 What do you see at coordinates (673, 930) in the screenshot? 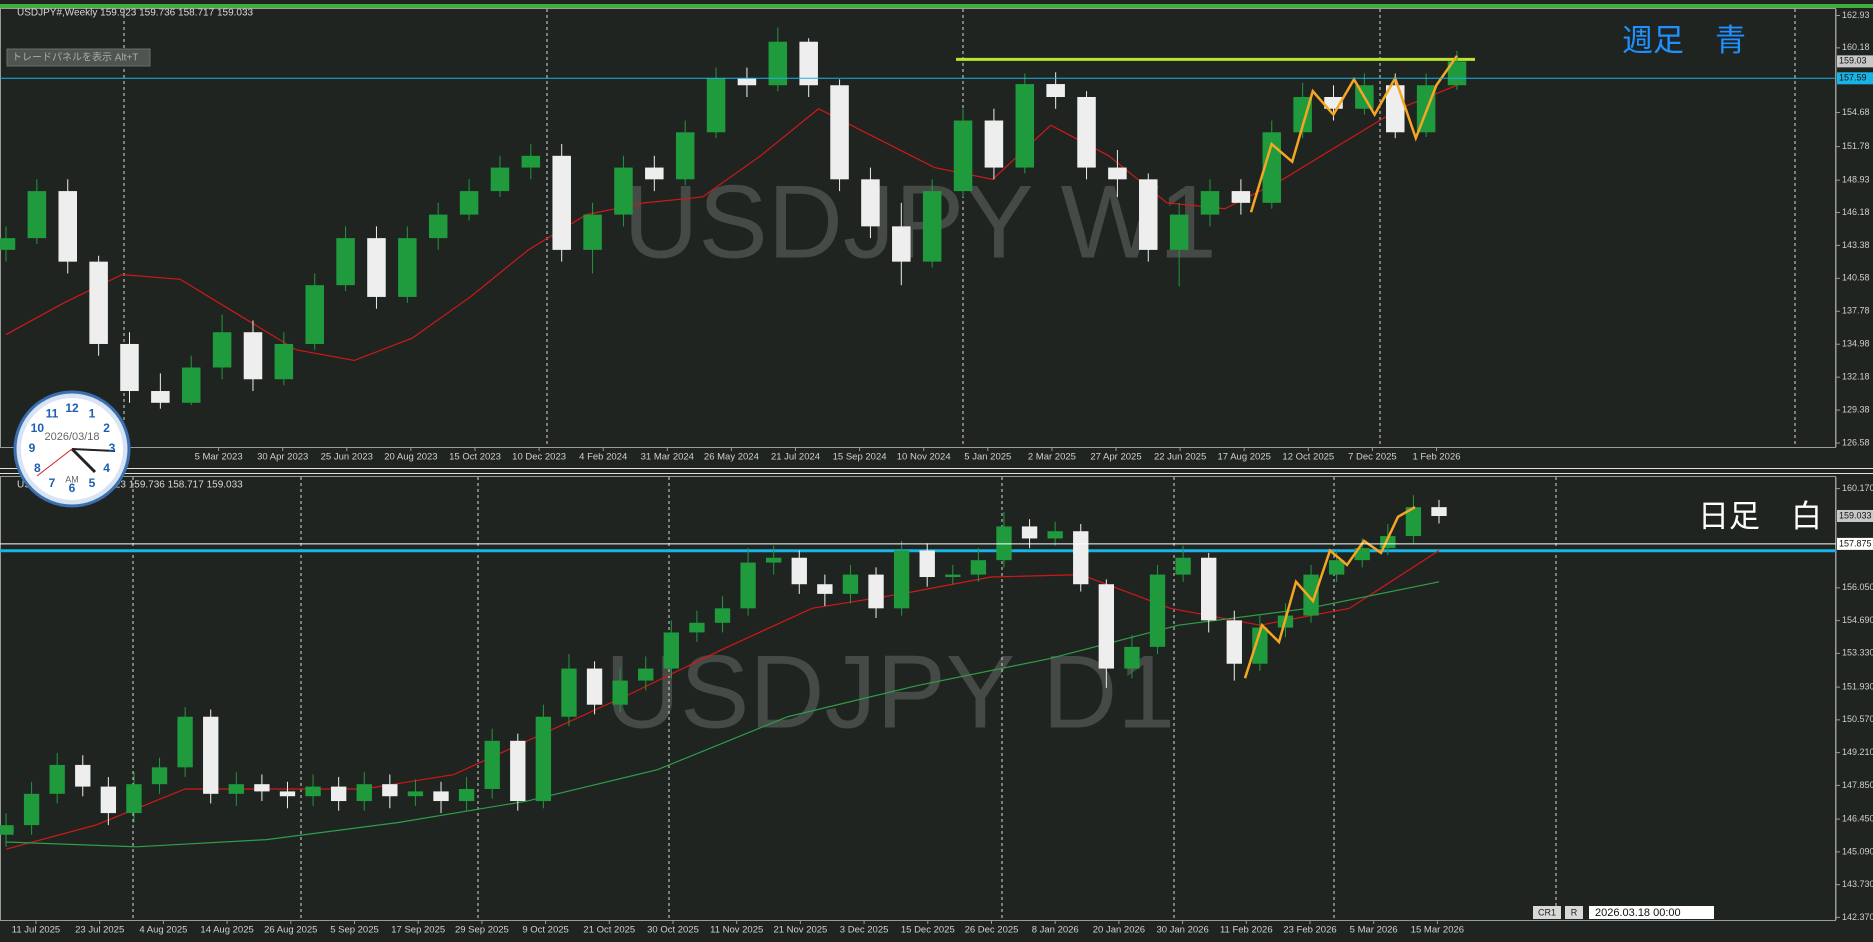
I see `x-tick-label: 30 Oct 2025` at bounding box center [673, 930].